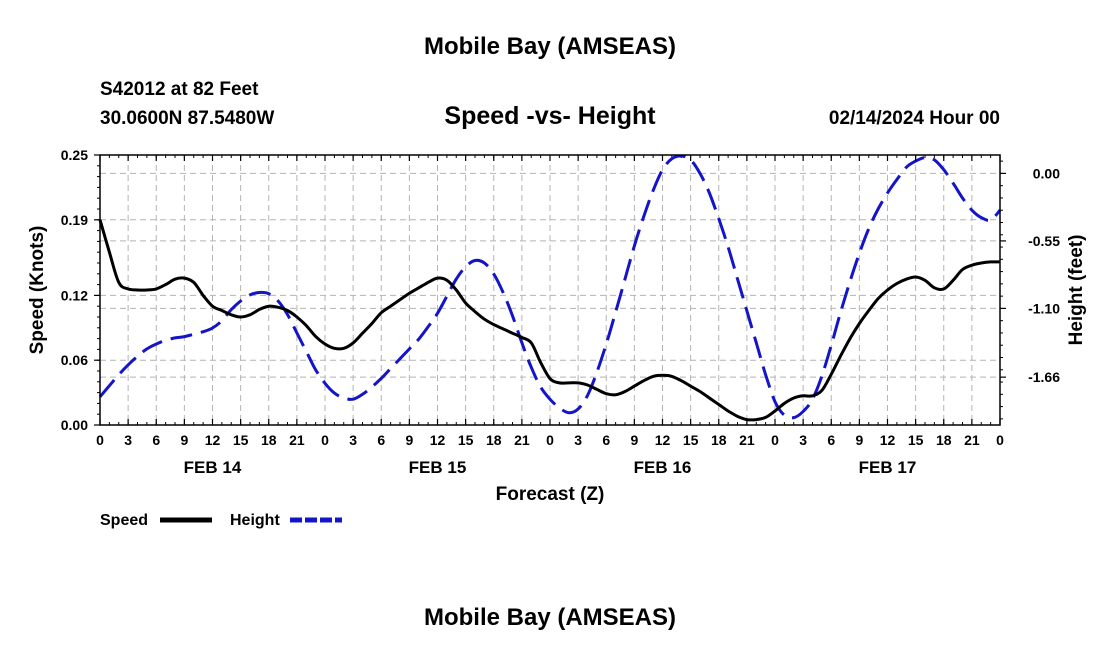 This screenshot has height=650, width=1100. I want to click on y-left-axis-label: Speed (Knots), so click(37, 290).